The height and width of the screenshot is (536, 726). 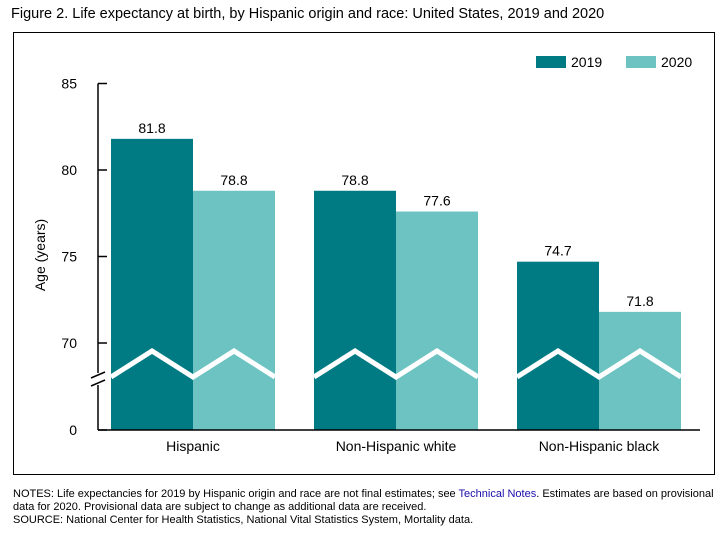 I want to click on y-tick-label-85: 85, so click(x=69, y=84).